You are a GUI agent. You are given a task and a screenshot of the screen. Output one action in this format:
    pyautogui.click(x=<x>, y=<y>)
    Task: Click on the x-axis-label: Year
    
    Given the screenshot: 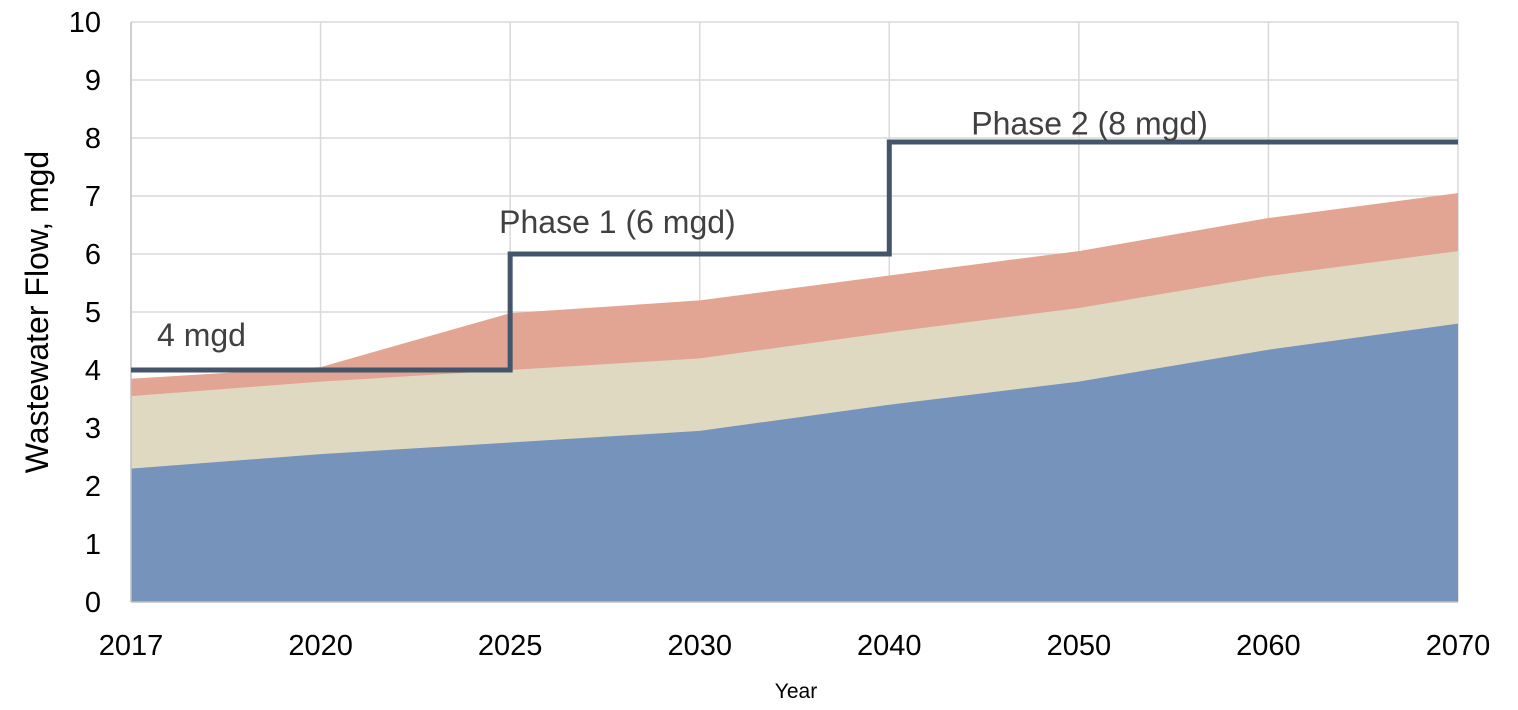 What is the action you would take?
    pyautogui.click(x=796, y=691)
    